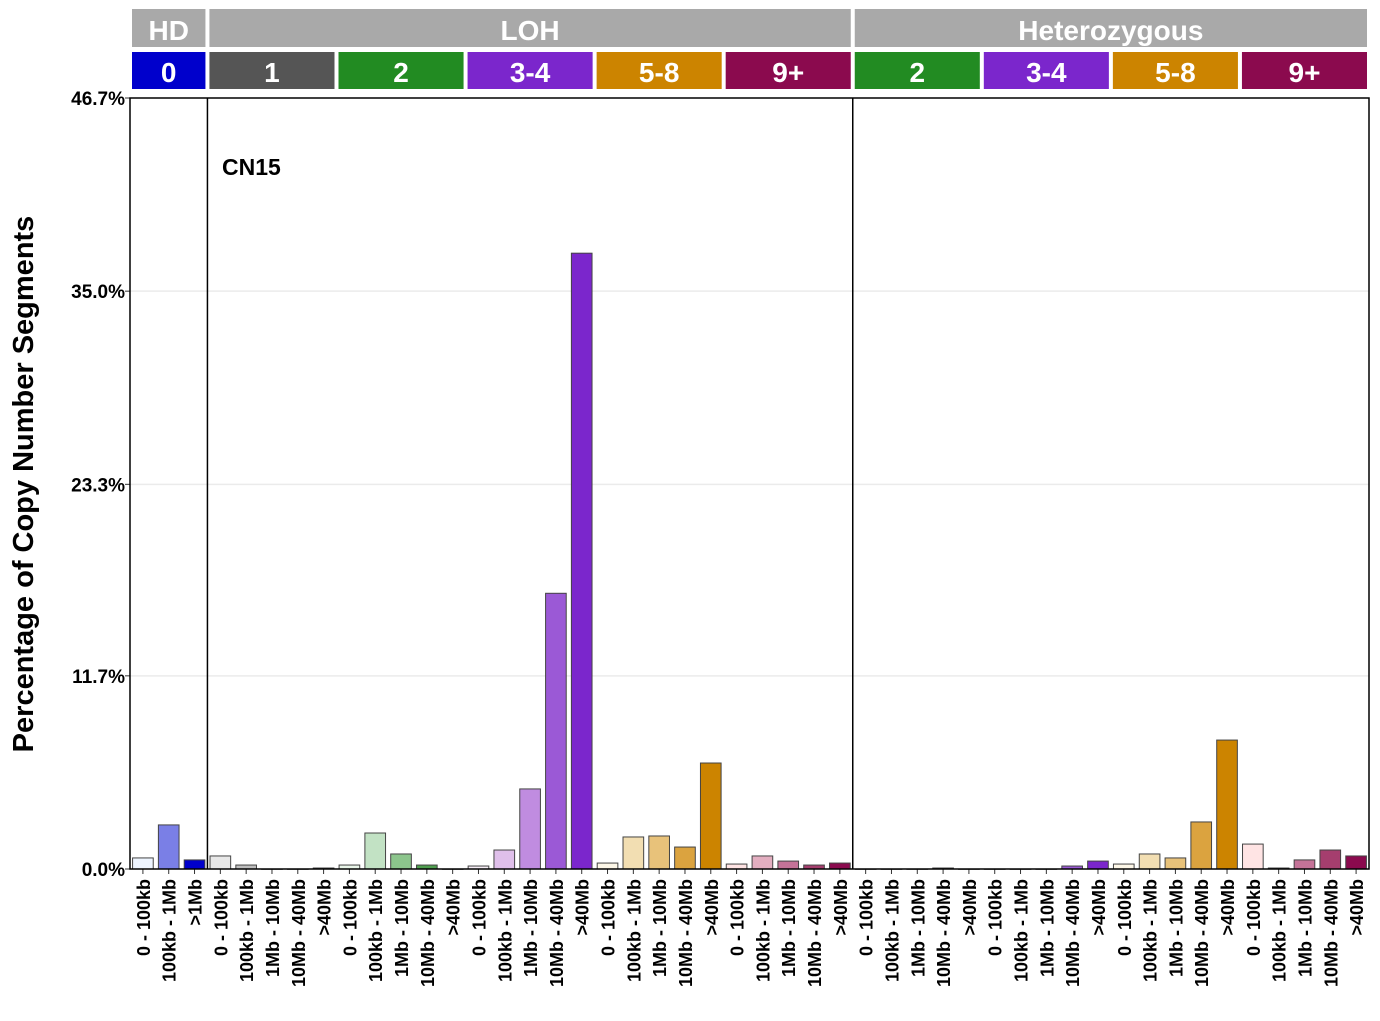  I want to click on group-strip-label: LOH, so click(530, 30).